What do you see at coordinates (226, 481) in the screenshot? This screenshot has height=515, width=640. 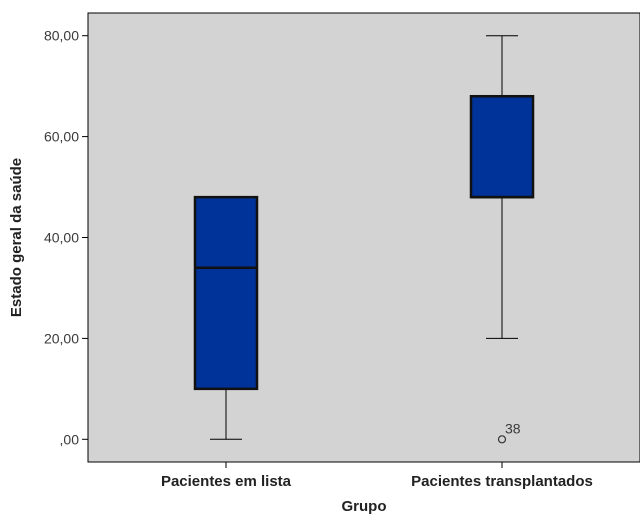 I see `x-tick-label: Pacientes em lista` at bounding box center [226, 481].